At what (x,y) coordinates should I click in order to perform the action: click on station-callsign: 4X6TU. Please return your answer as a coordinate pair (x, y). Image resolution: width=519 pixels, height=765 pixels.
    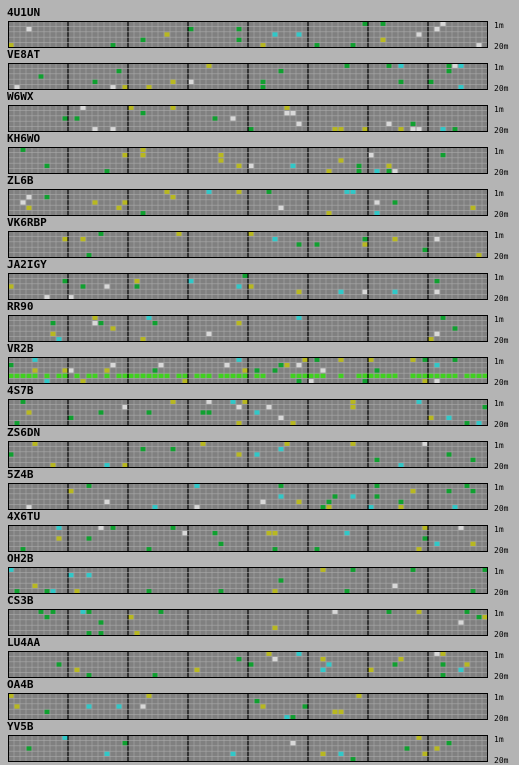
    Looking at the image, I should click on (24, 516).